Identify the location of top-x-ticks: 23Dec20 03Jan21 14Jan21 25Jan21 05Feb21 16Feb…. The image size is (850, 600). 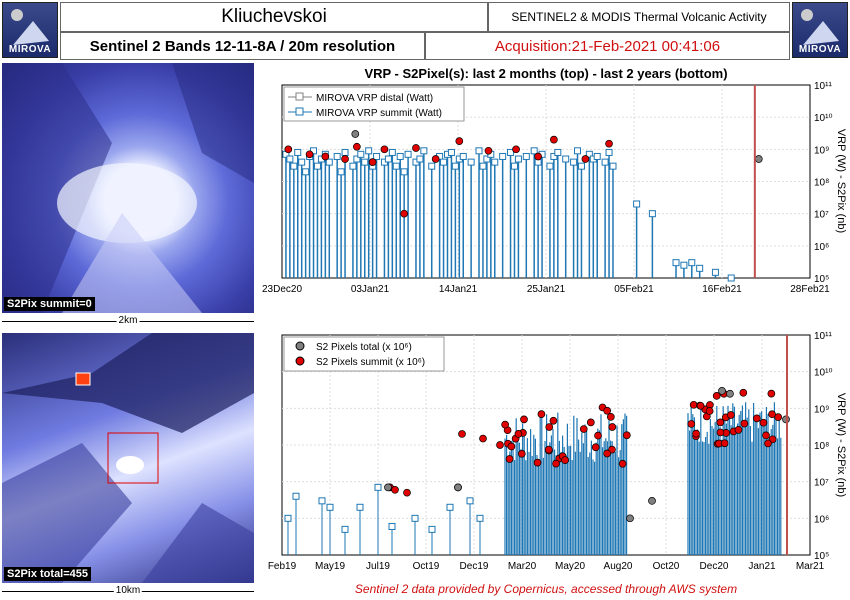
(546, 289).